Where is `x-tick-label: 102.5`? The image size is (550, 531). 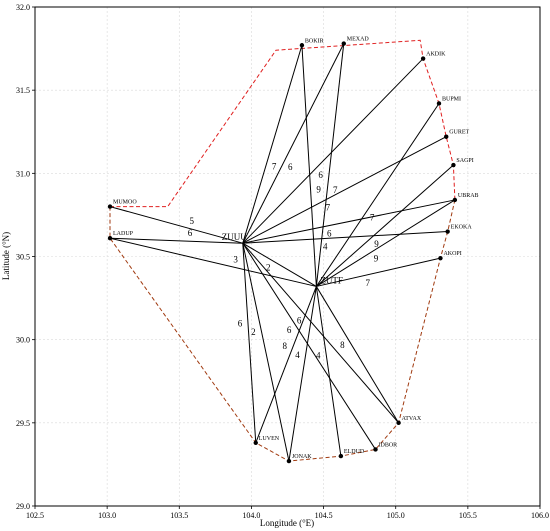
x-tick-label: 102.5 is located at coordinates (35, 515).